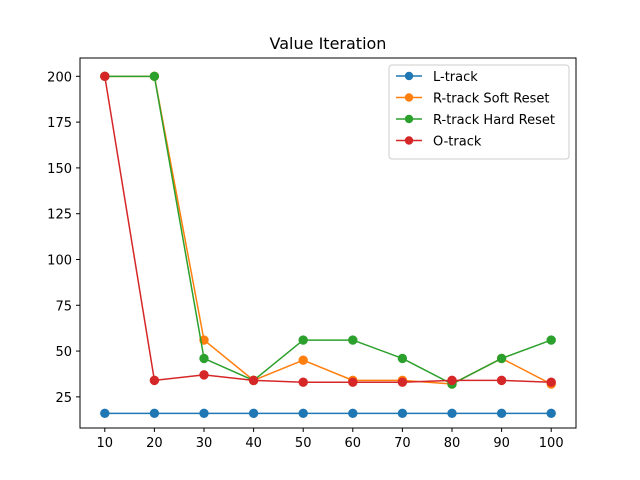 The height and width of the screenshot is (480, 640). Describe the element at coordinates (491, 99) in the screenshot. I see `legend-label: R-track Soft Reset` at that location.